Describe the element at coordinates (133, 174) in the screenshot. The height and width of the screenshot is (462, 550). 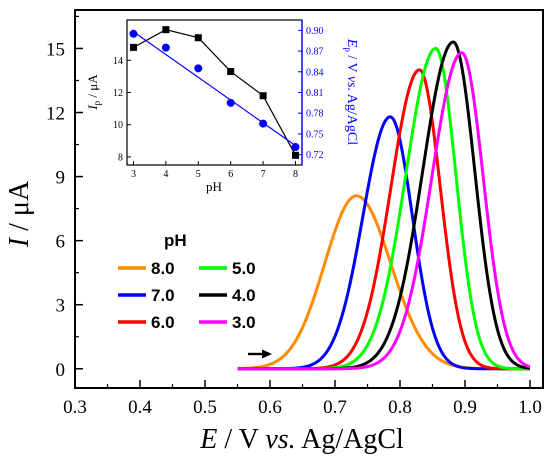
I see `inset-x-tick-label: 3` at that location.